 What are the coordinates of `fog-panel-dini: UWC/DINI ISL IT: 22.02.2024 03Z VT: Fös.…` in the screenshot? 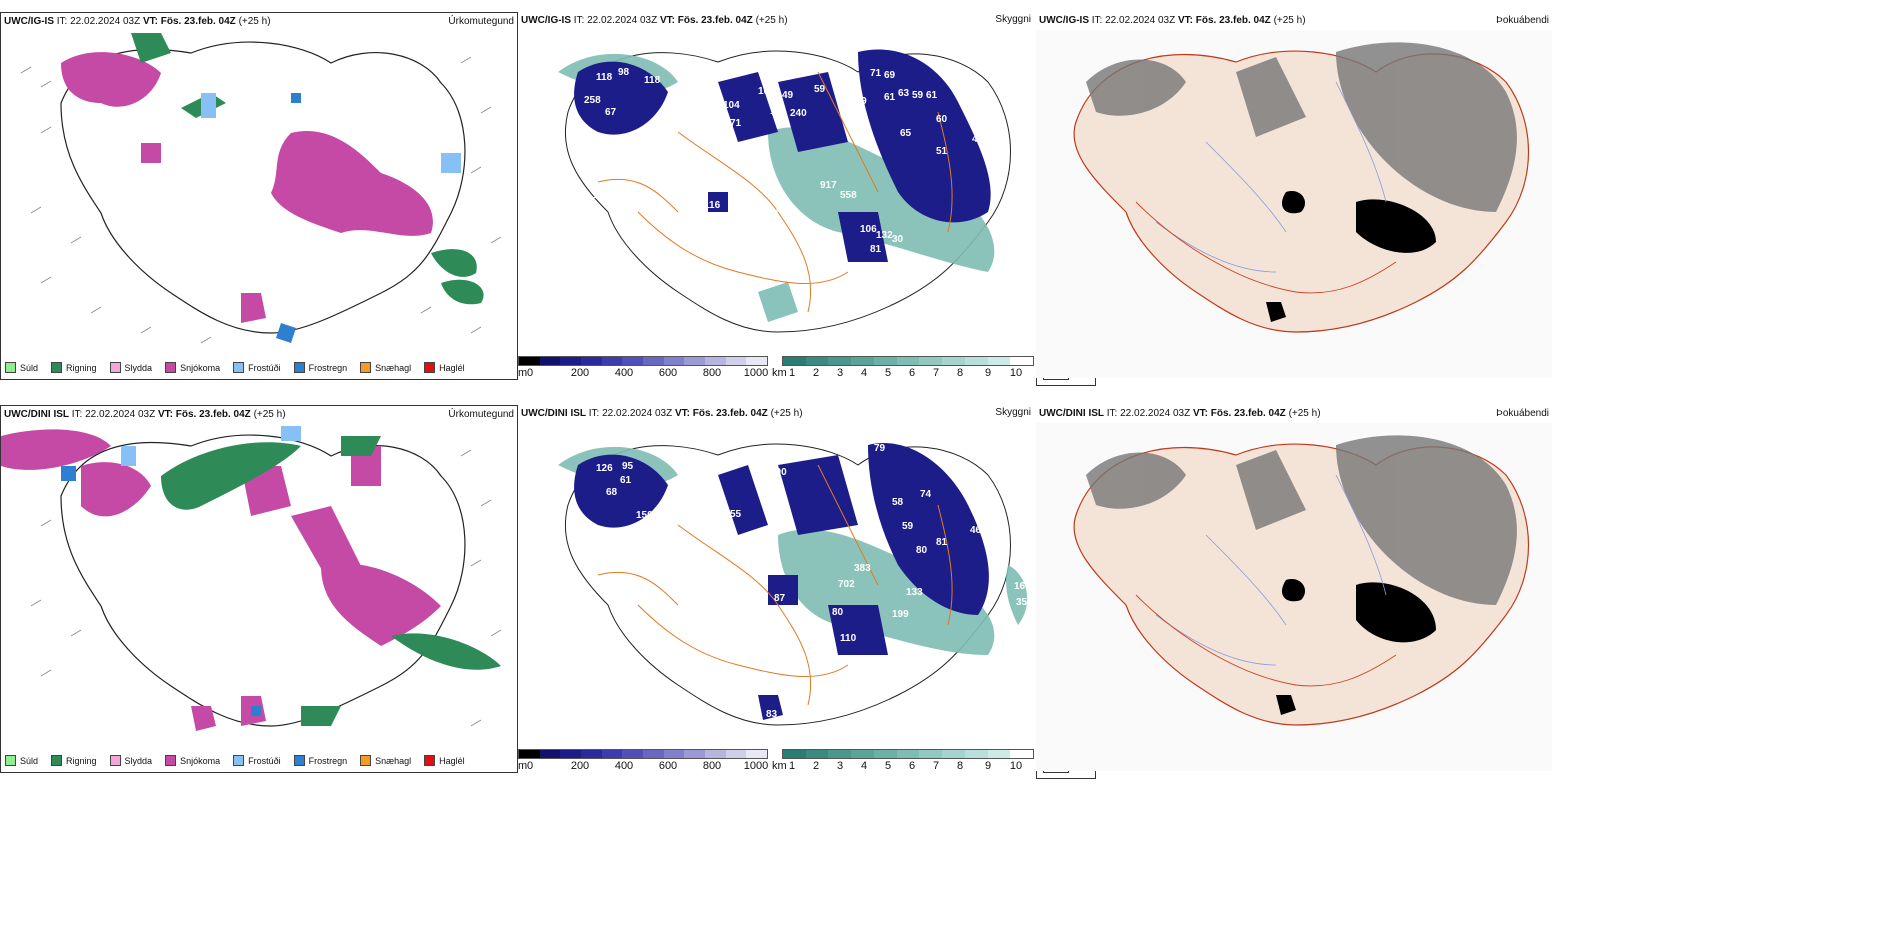 It's located at (1294, 588).